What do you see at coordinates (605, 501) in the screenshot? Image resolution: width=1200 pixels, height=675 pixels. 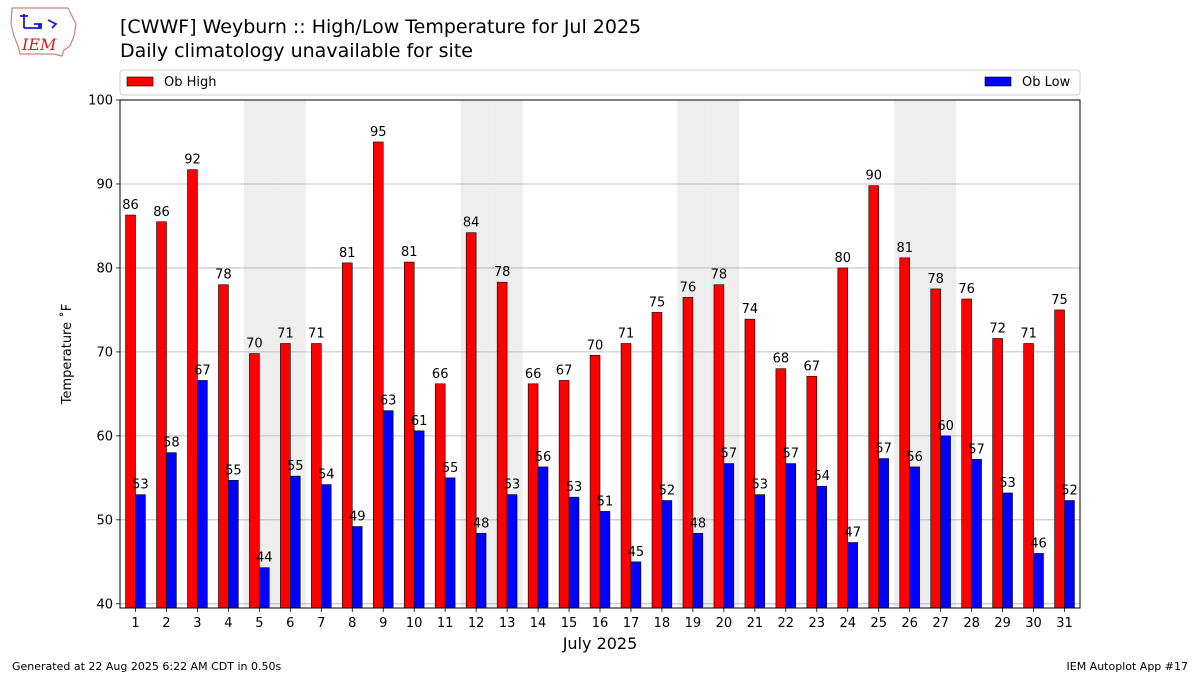 I see `low-value-label: 51` at bounding box center [605, 501].